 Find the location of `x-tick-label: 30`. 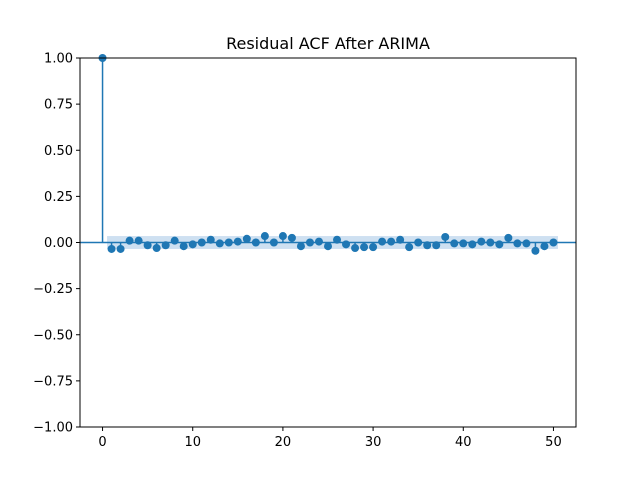

x-tick-label: 30 is located at coordinates (373, 442).